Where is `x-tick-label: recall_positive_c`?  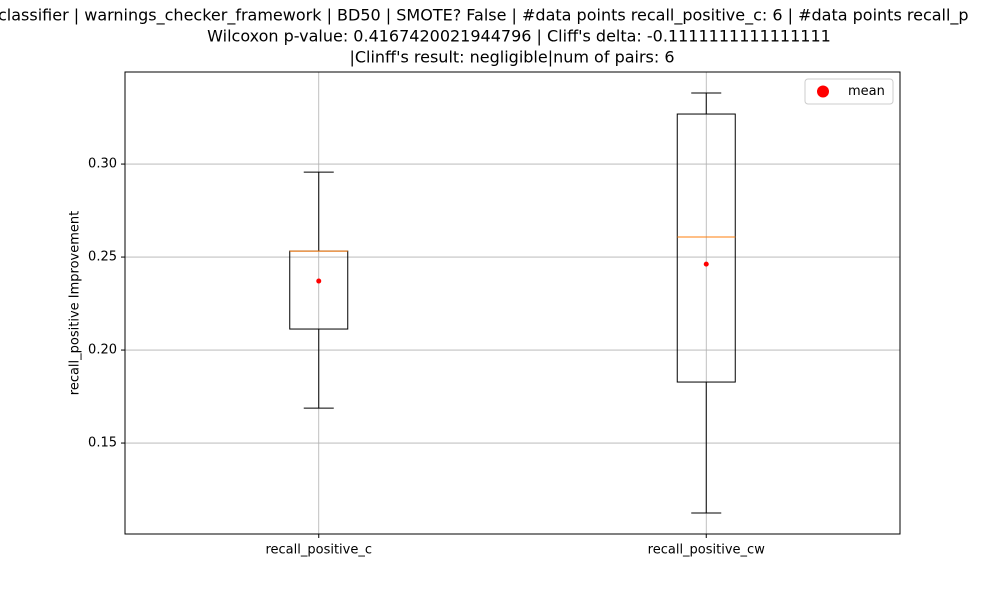 x-tick-label: recall_positive_c is located at coordinates (318, 550).